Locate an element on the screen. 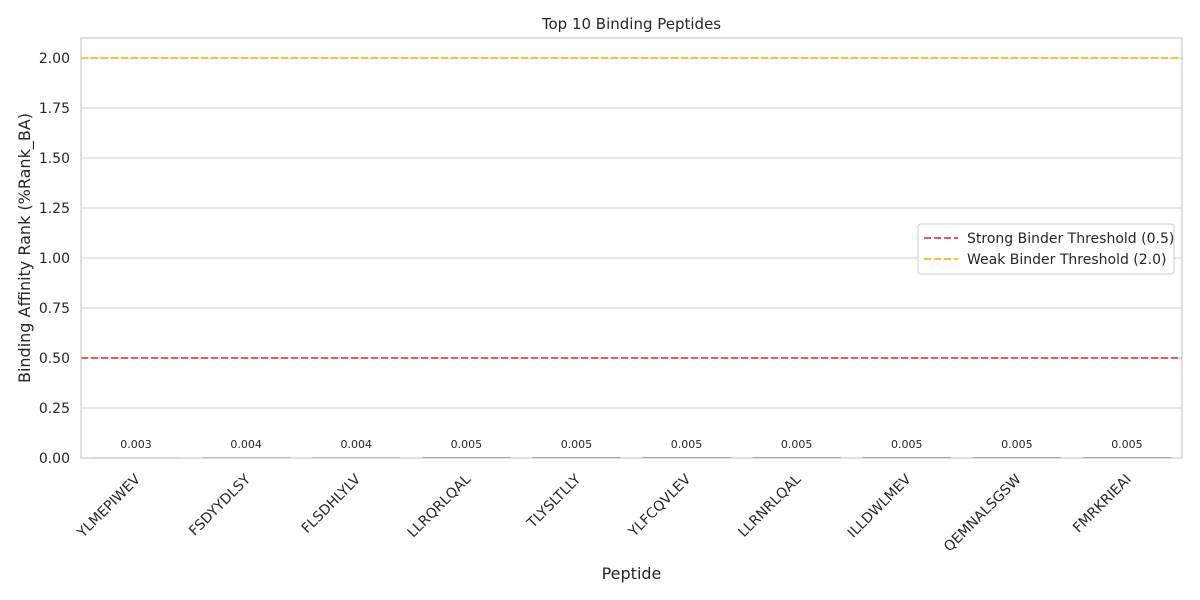  y-axis-label: Binding Affinity Rank (%Rank_BA) is located at coordinates (25, 248).